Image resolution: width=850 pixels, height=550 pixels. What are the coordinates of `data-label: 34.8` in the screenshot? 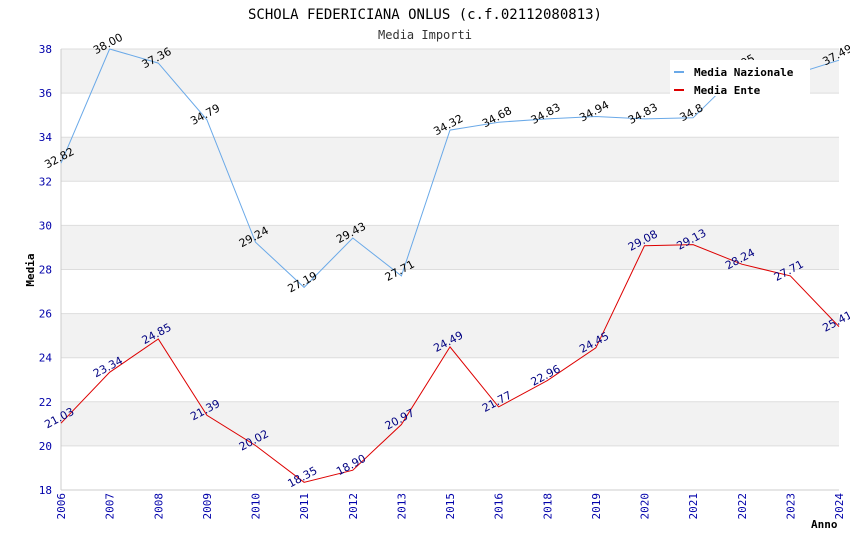 It's located at (692, 112).